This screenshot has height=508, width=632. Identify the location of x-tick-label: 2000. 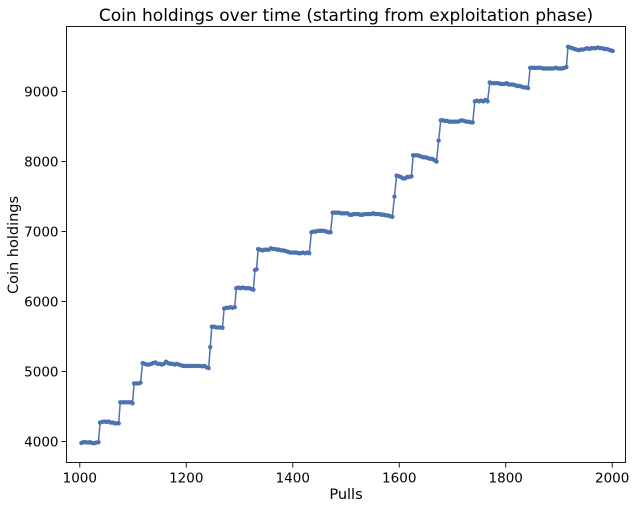
(612, 479).